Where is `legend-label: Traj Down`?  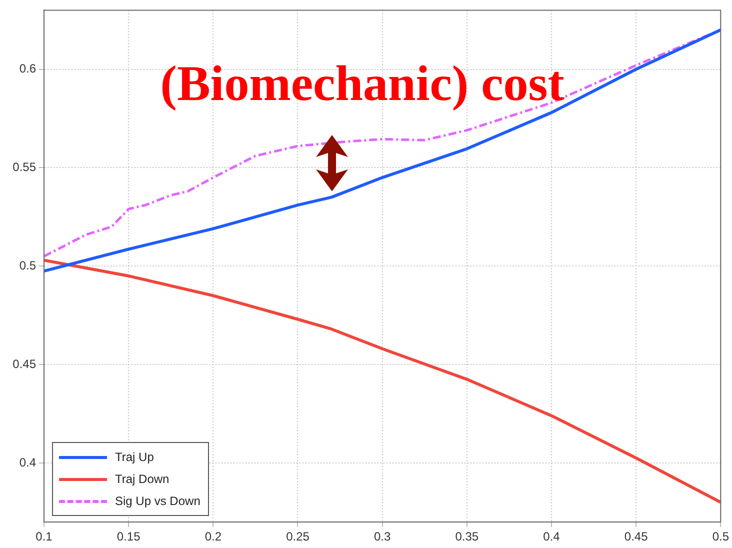
legend-label: Traj Down is located at coordinates (142, 479).